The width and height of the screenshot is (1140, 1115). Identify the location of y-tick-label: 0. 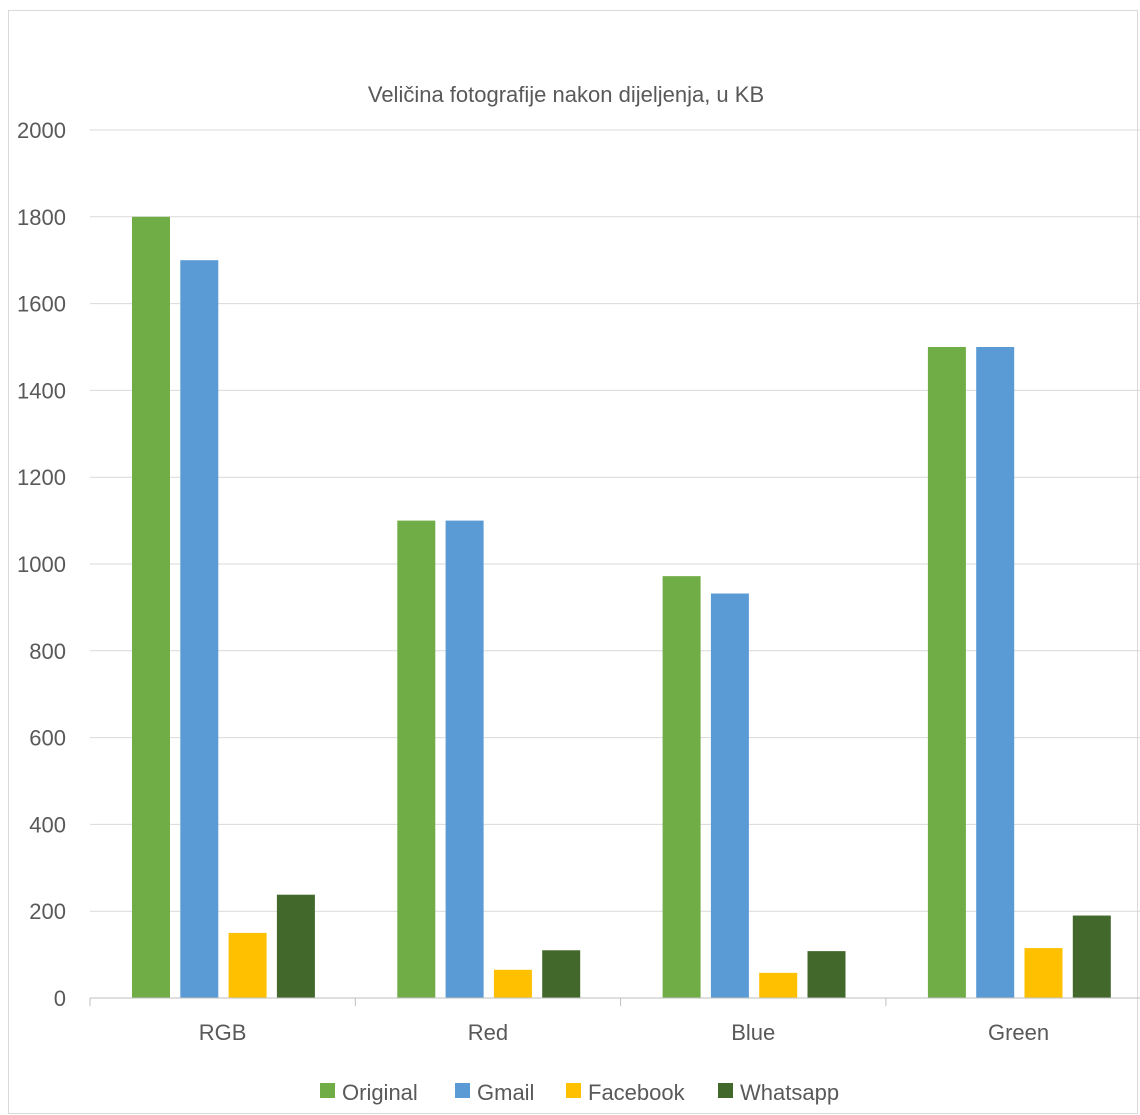
(60, 998).